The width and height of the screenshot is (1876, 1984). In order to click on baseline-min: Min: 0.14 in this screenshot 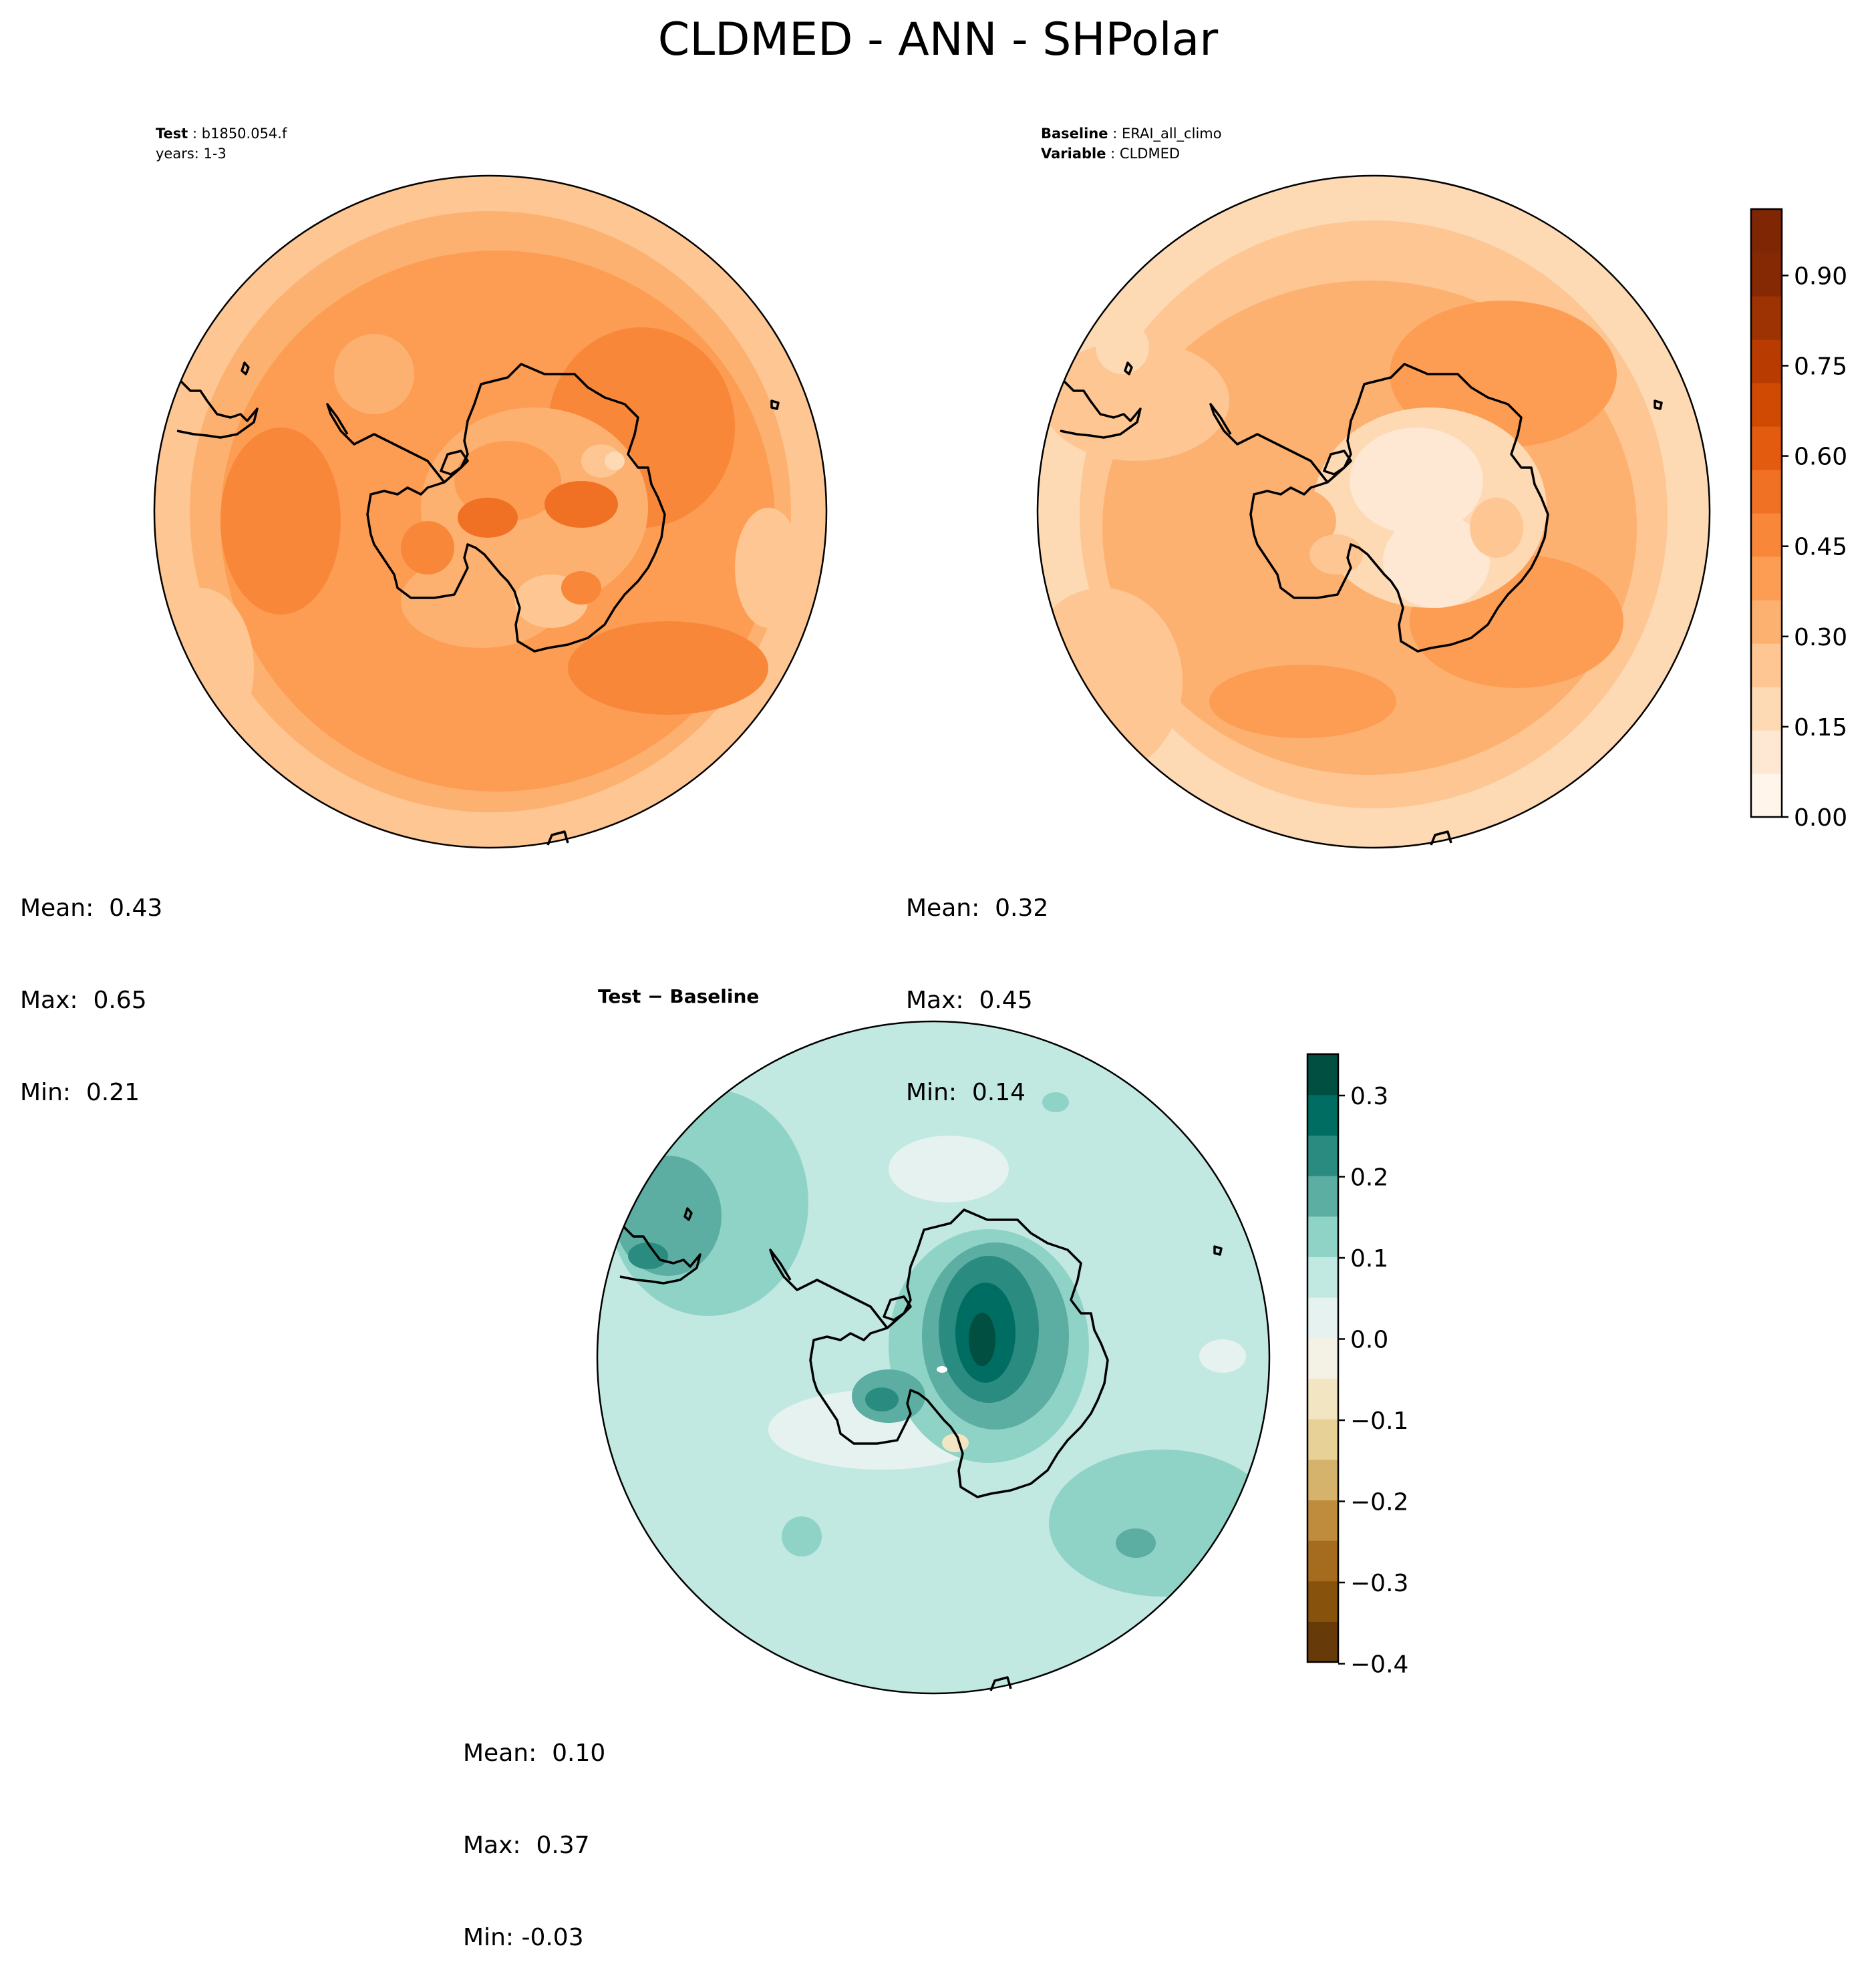, I will do `click(966, 1093)`.